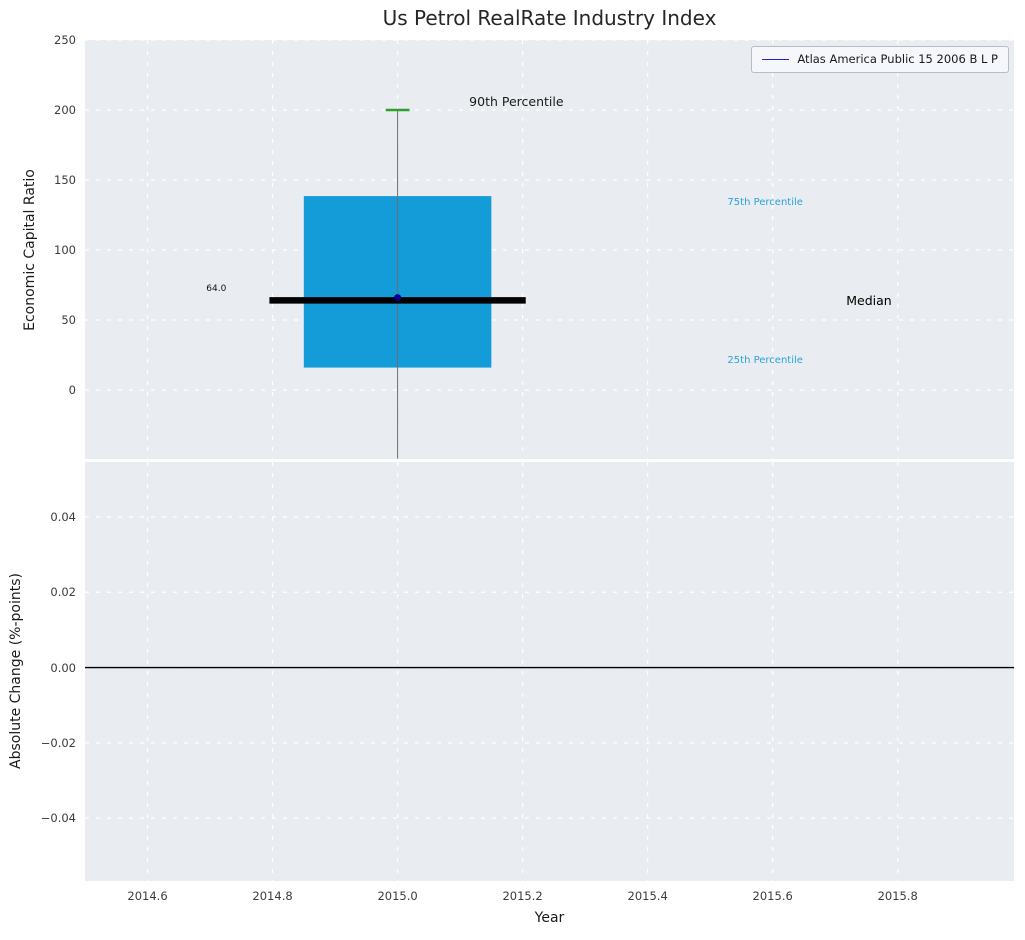 The height and width of the screenshot is (940, 1025). I want to click on x-tick-label: 2015.6, so click(772, 896).